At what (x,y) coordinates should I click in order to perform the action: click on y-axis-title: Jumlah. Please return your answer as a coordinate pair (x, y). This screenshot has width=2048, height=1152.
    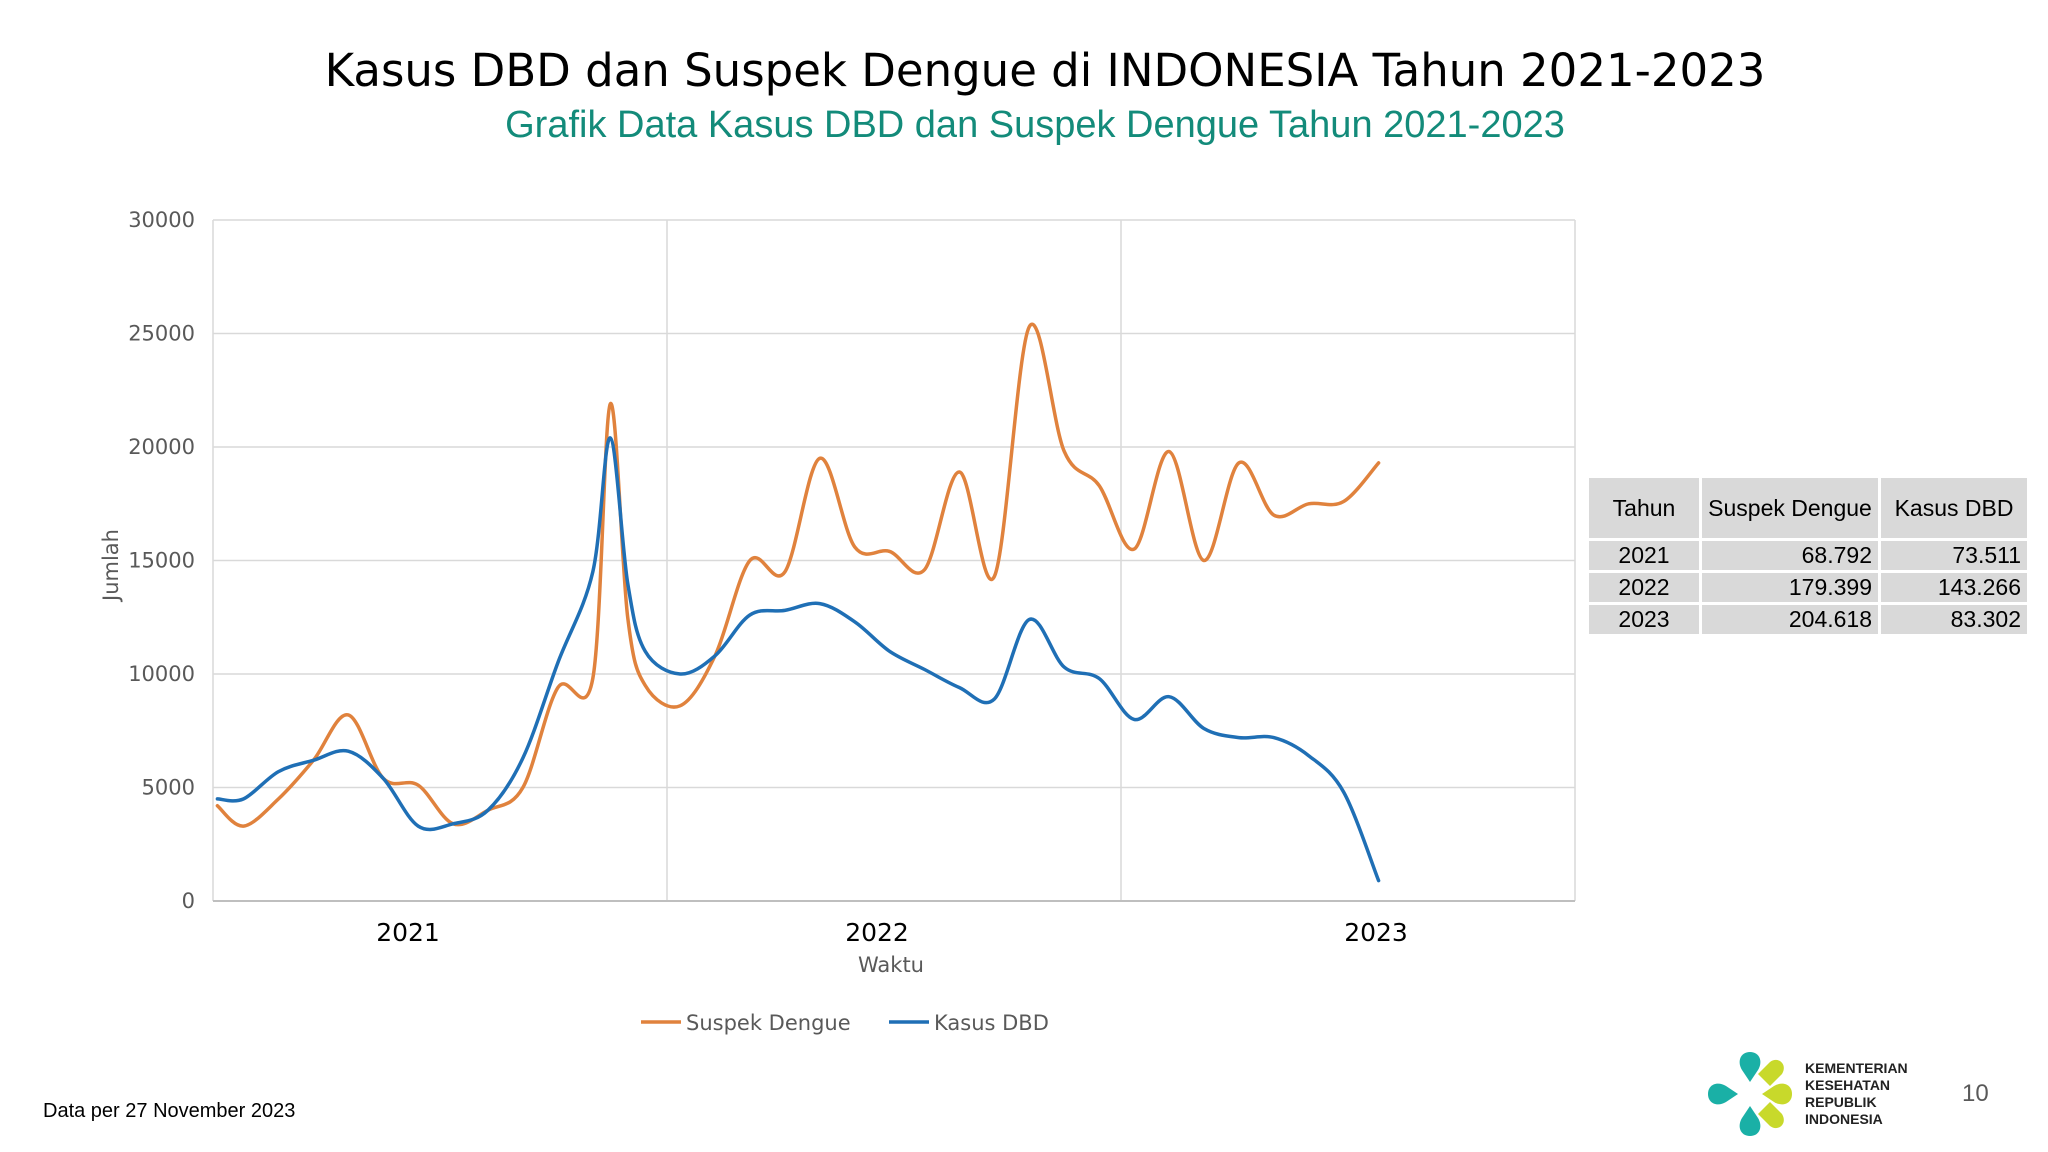
    Looking at the image, I should click on (111, 566).